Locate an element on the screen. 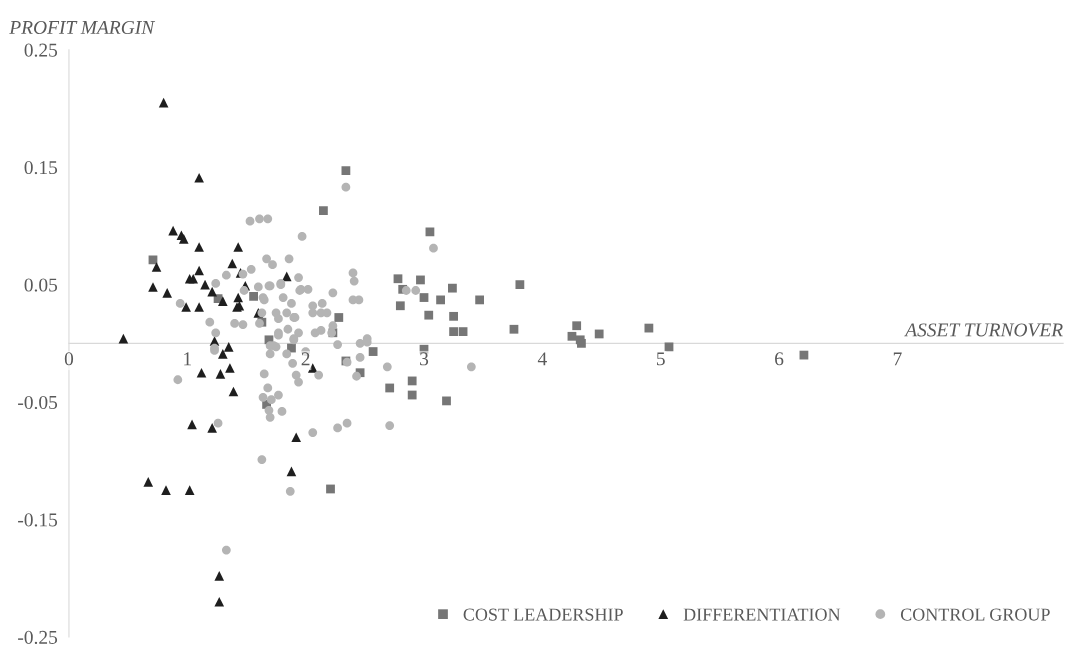  legend-label: CONTROL GROUP is located at coordinates (975, 614).